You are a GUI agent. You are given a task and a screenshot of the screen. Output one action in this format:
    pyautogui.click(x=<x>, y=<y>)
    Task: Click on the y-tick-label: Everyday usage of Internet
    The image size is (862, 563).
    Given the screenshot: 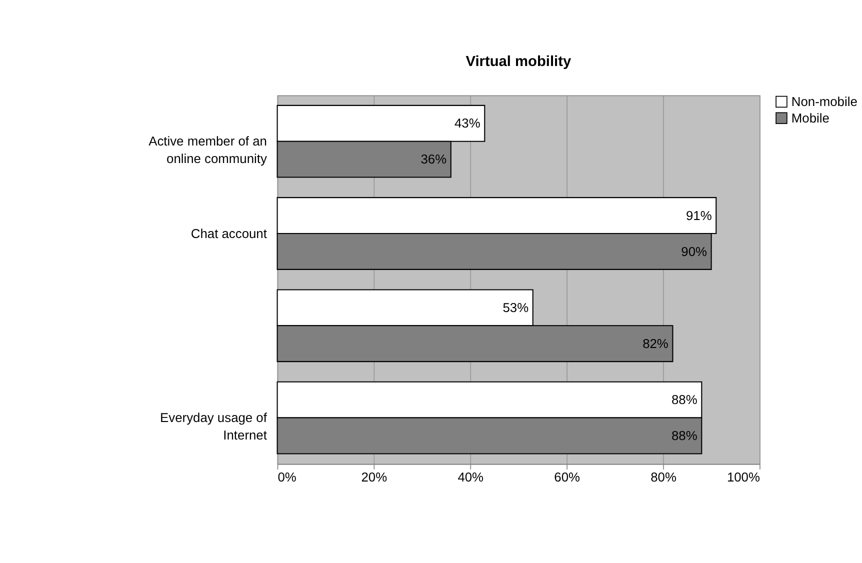 What is the action you would take?
    pyautogui.click(x=214, y=426)
    